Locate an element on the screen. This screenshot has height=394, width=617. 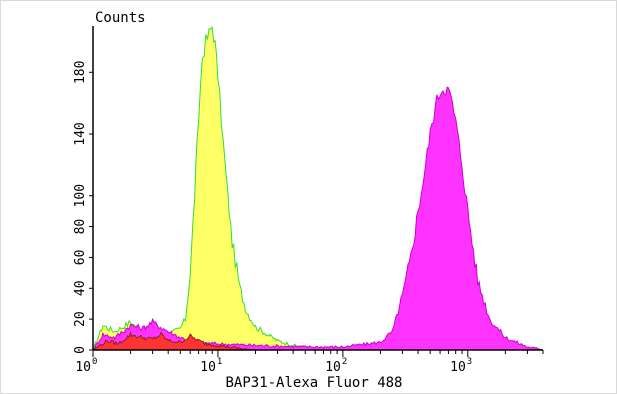
x-tick-label: 10 2 is located at coordinates (336, 366).